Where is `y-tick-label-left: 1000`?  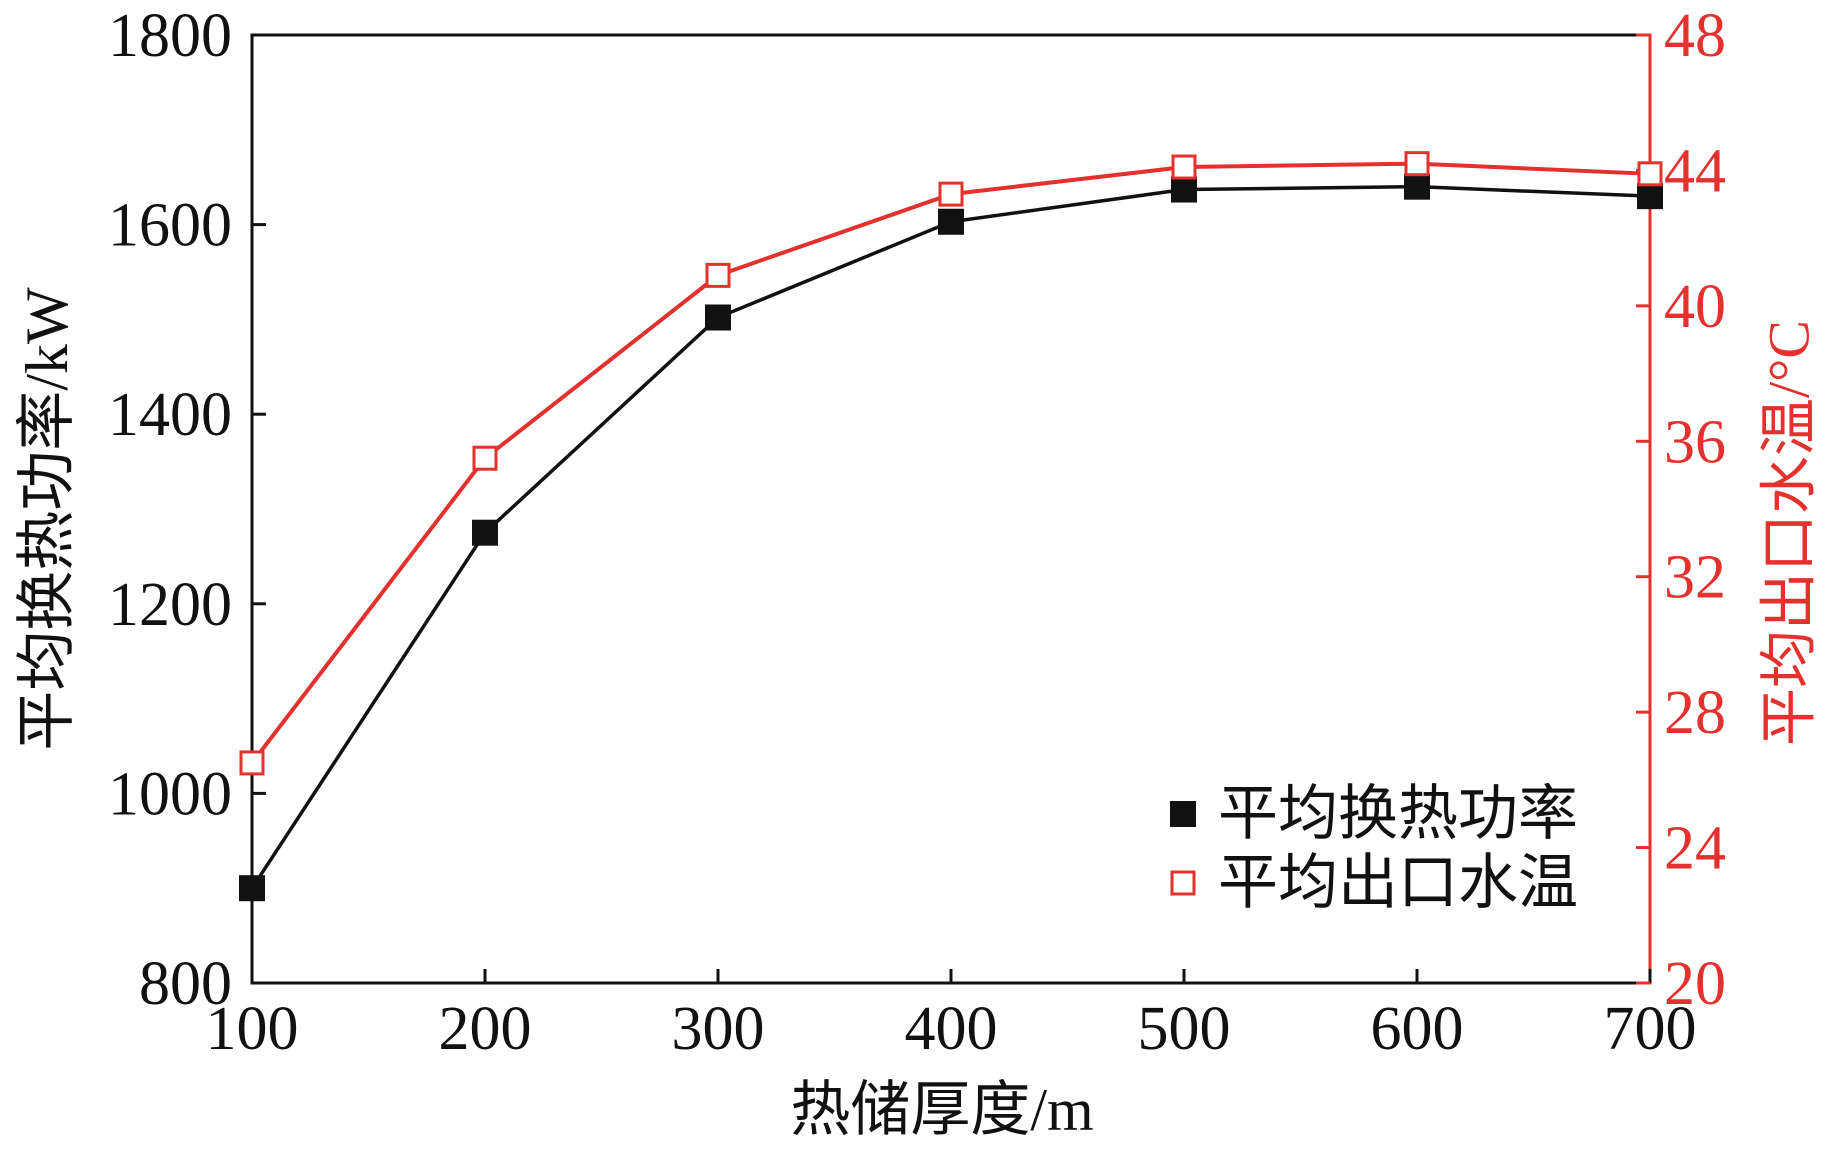
y-tick-label-left: 1000 is located at coordinates (170, 794).